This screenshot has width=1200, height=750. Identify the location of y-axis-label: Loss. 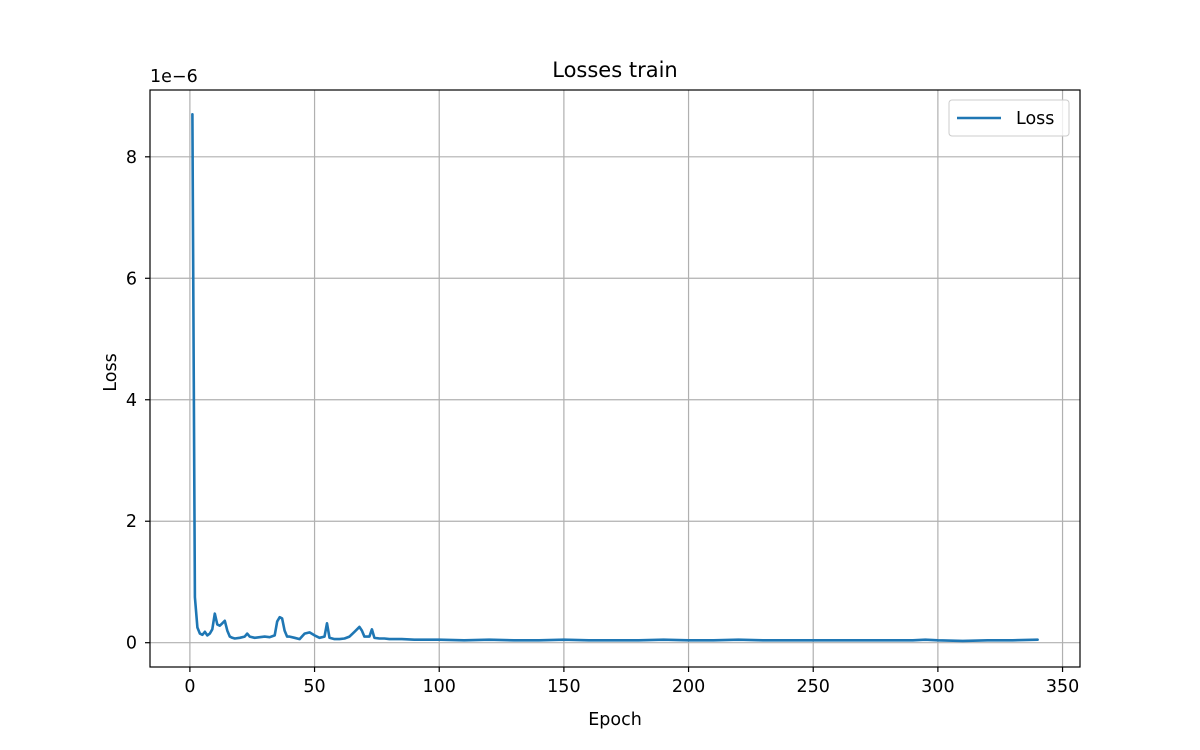
(111, 372).